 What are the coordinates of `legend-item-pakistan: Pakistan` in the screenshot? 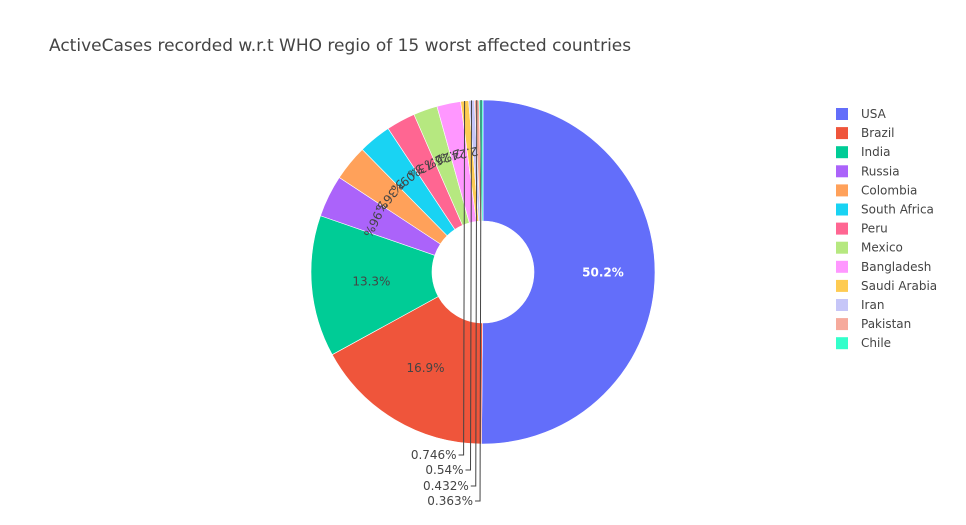 It's located at (873, 324).